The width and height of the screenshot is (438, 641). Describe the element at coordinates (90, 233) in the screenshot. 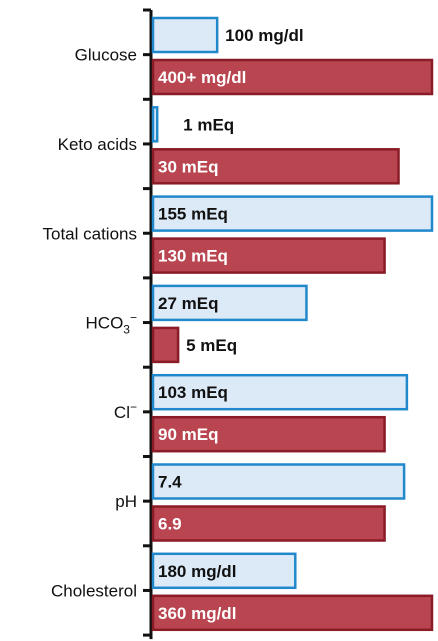

I see `category-label: Total cations` at that location.